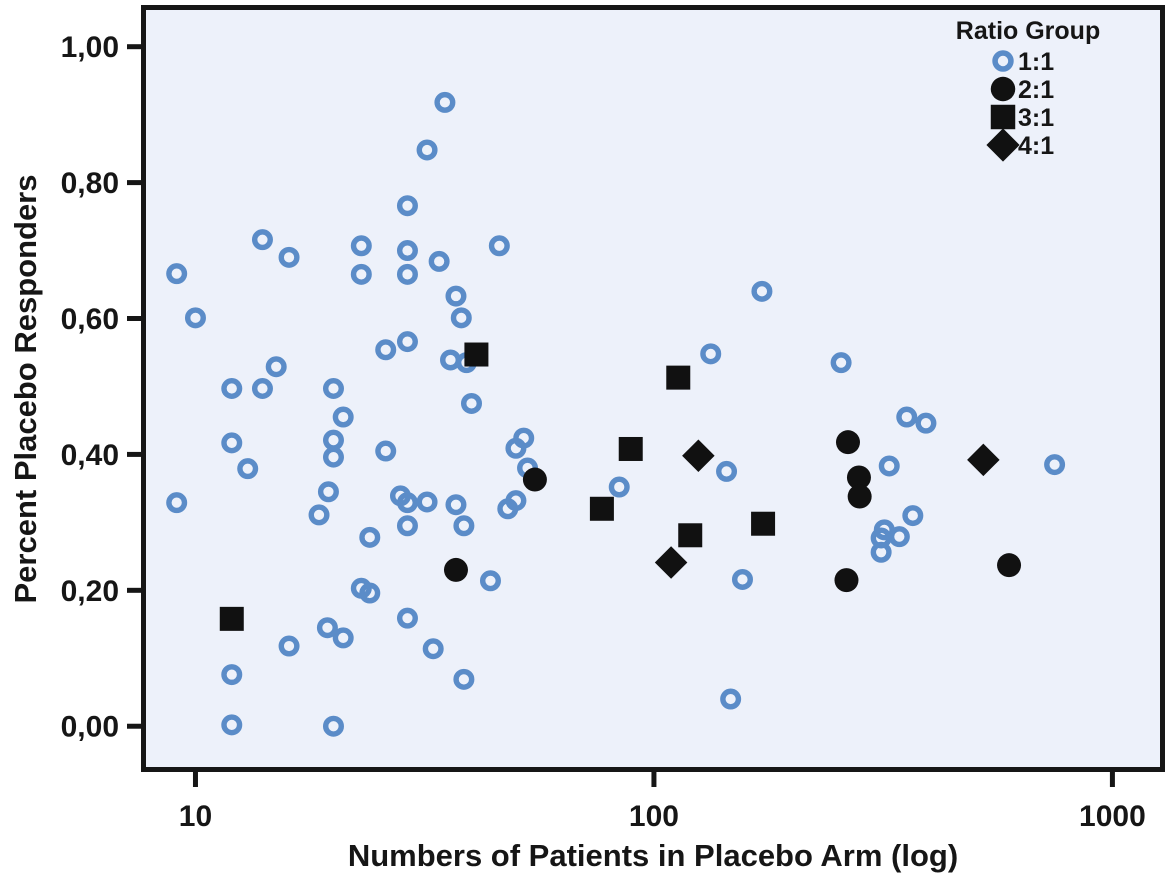  I want to click on x-axis-ticks: 10 100 1000, so click(662, 802).